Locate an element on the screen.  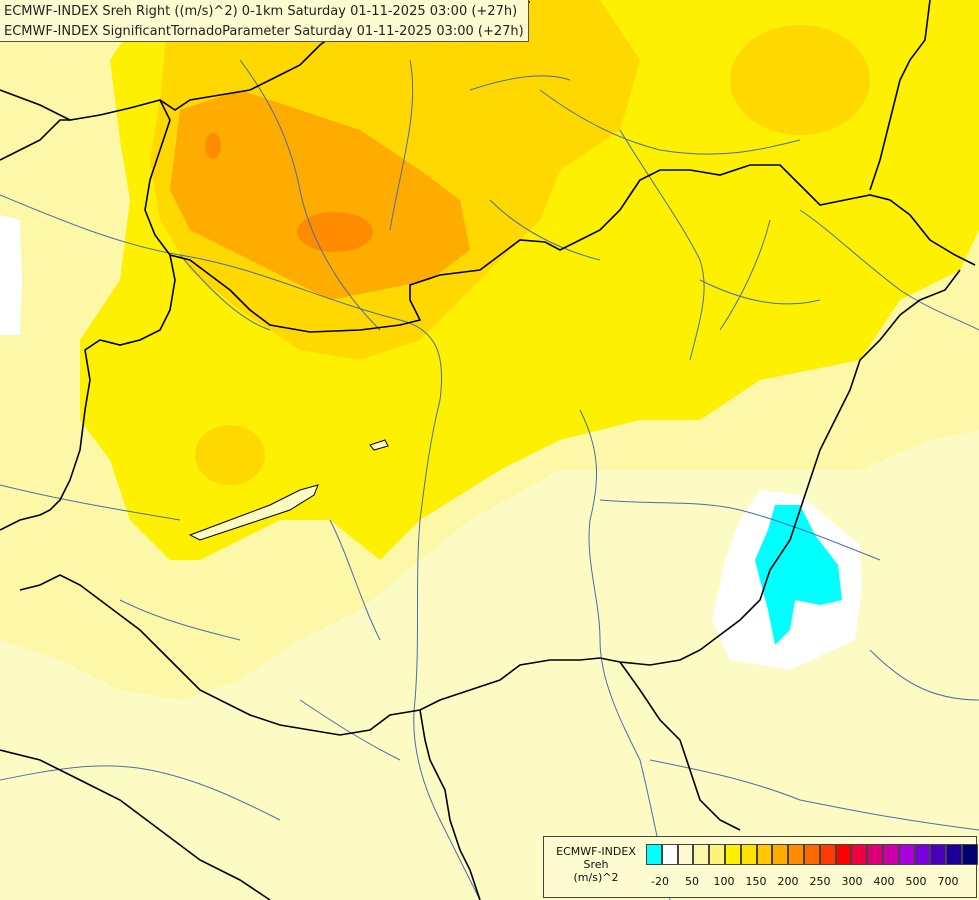
sreh-field-orange is located at coordinates (320, 195).